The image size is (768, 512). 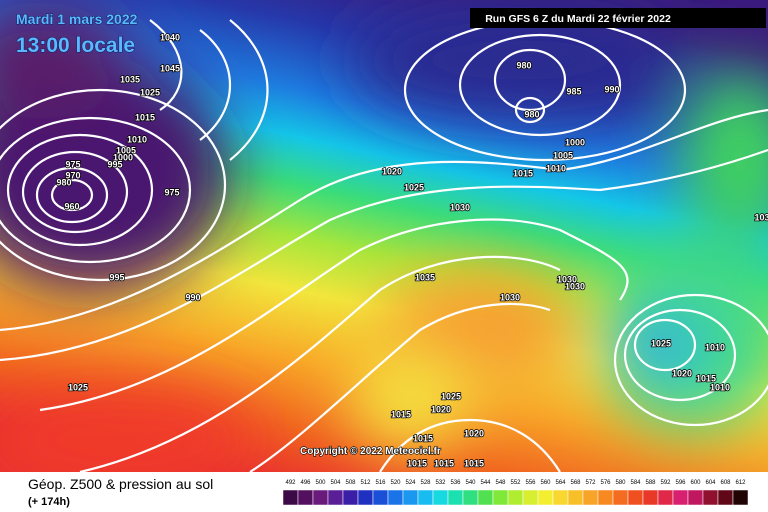 What do you see at coordinates (380, 483) in the screenshot?
I see `scale-label: 516` at bounding box center [380, 483].